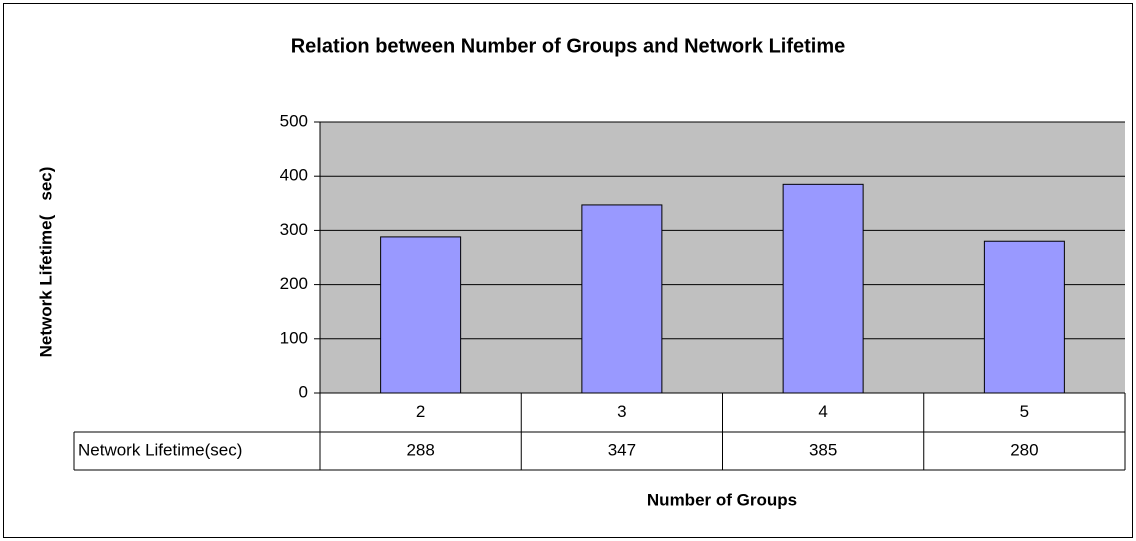  I want to click on x-tick-label: 3, so click(621, 411).